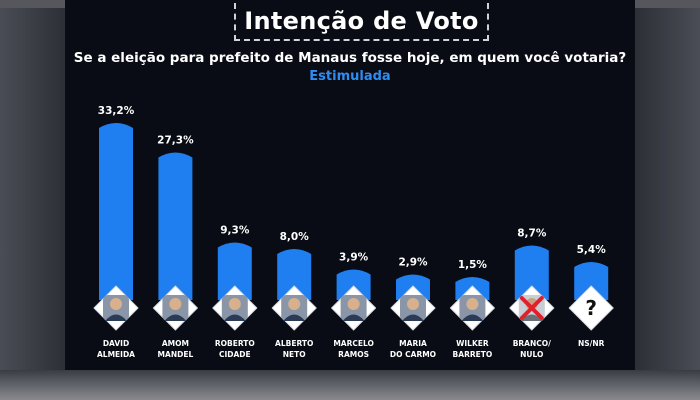 This screenshot has height=400, width=700. I want to click on question-mark: ?, so click(591, 308).